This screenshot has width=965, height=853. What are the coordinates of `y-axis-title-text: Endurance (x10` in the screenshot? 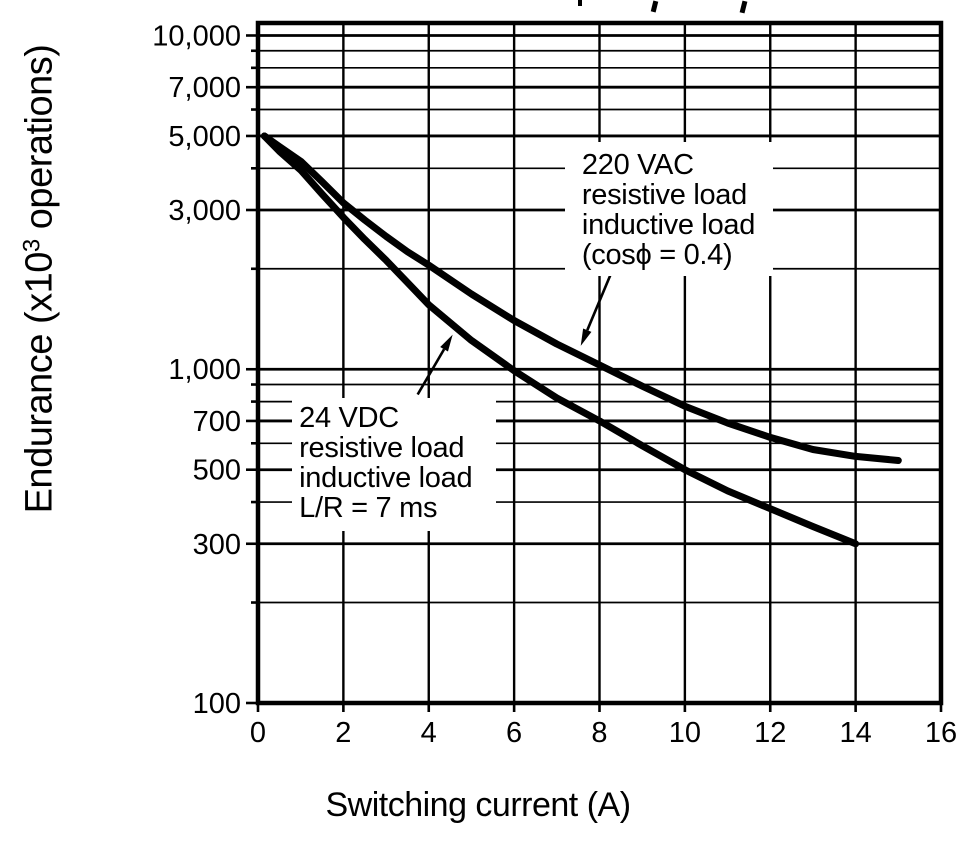 It's located at (39, 383).